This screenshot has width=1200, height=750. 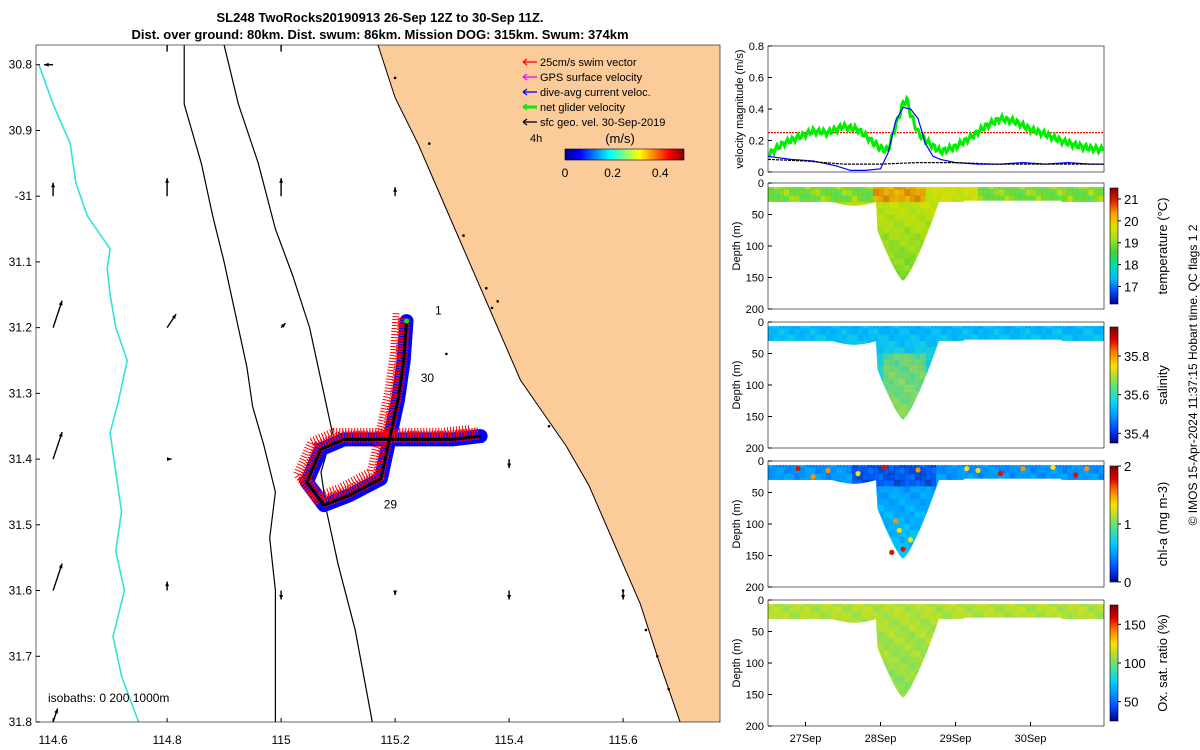 I want to click on colorbar-tick-label: 50, so click(x=1131, y=702).